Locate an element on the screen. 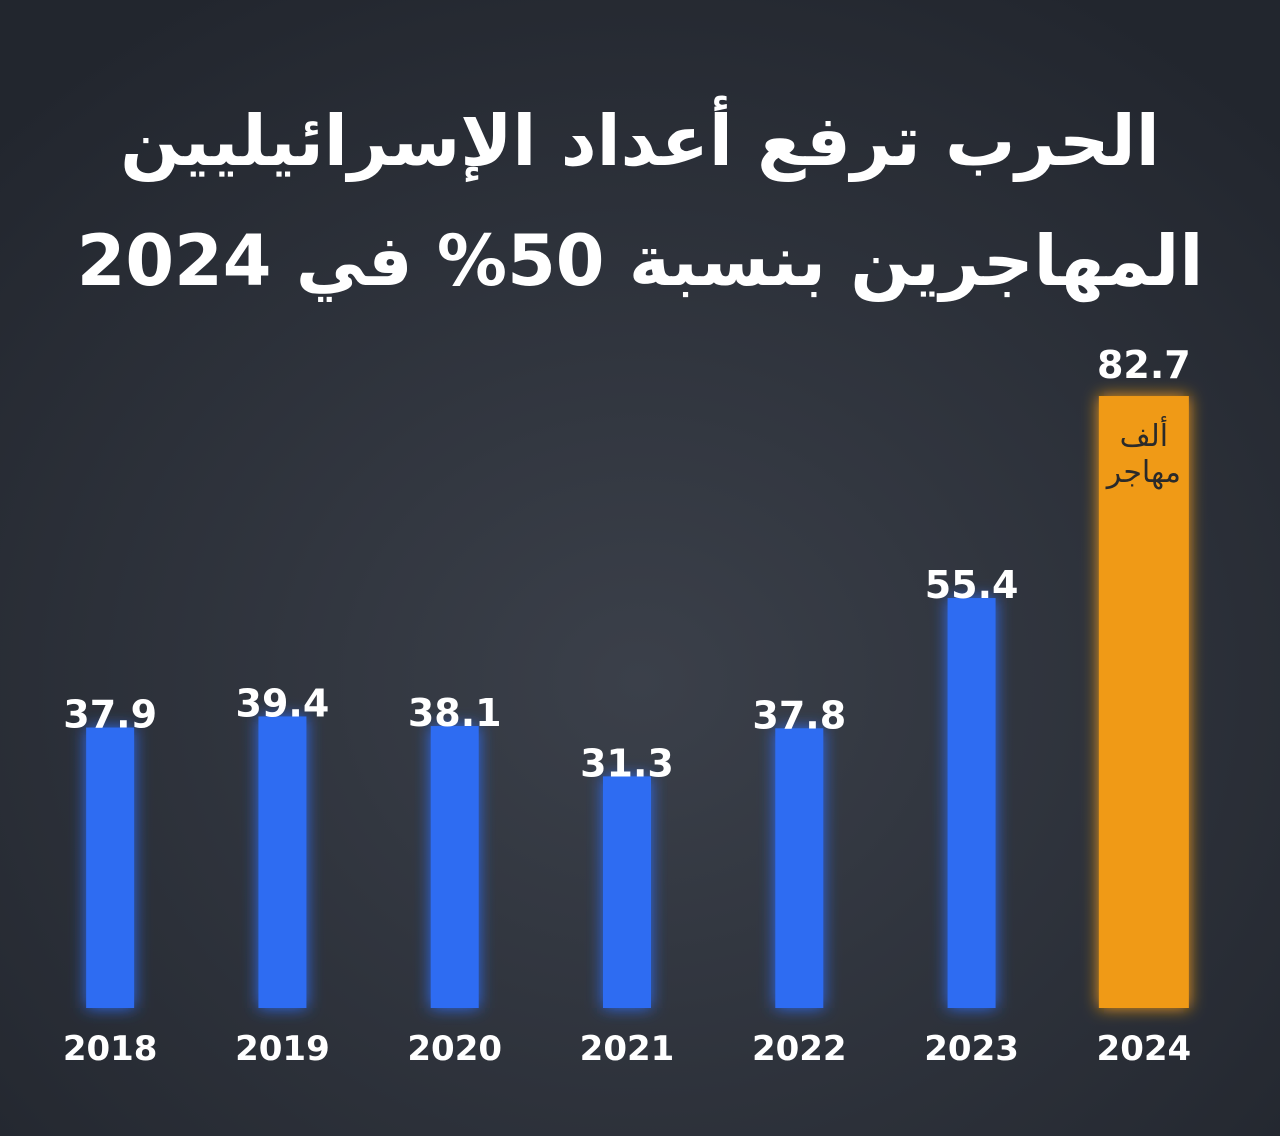  chart-title: الحرب ترفع أعداد الإسرائيليين is located at coordinates (639, 139).